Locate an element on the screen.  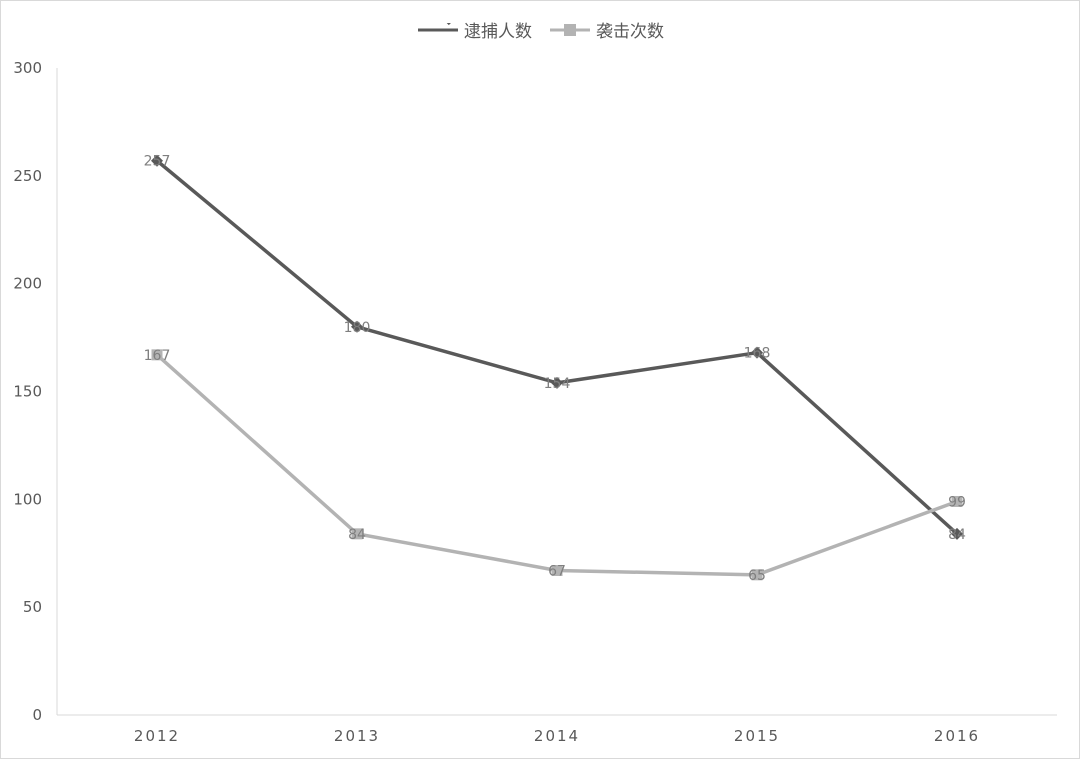
x-tick-label: 2012 is located at coordinates (157, 736).